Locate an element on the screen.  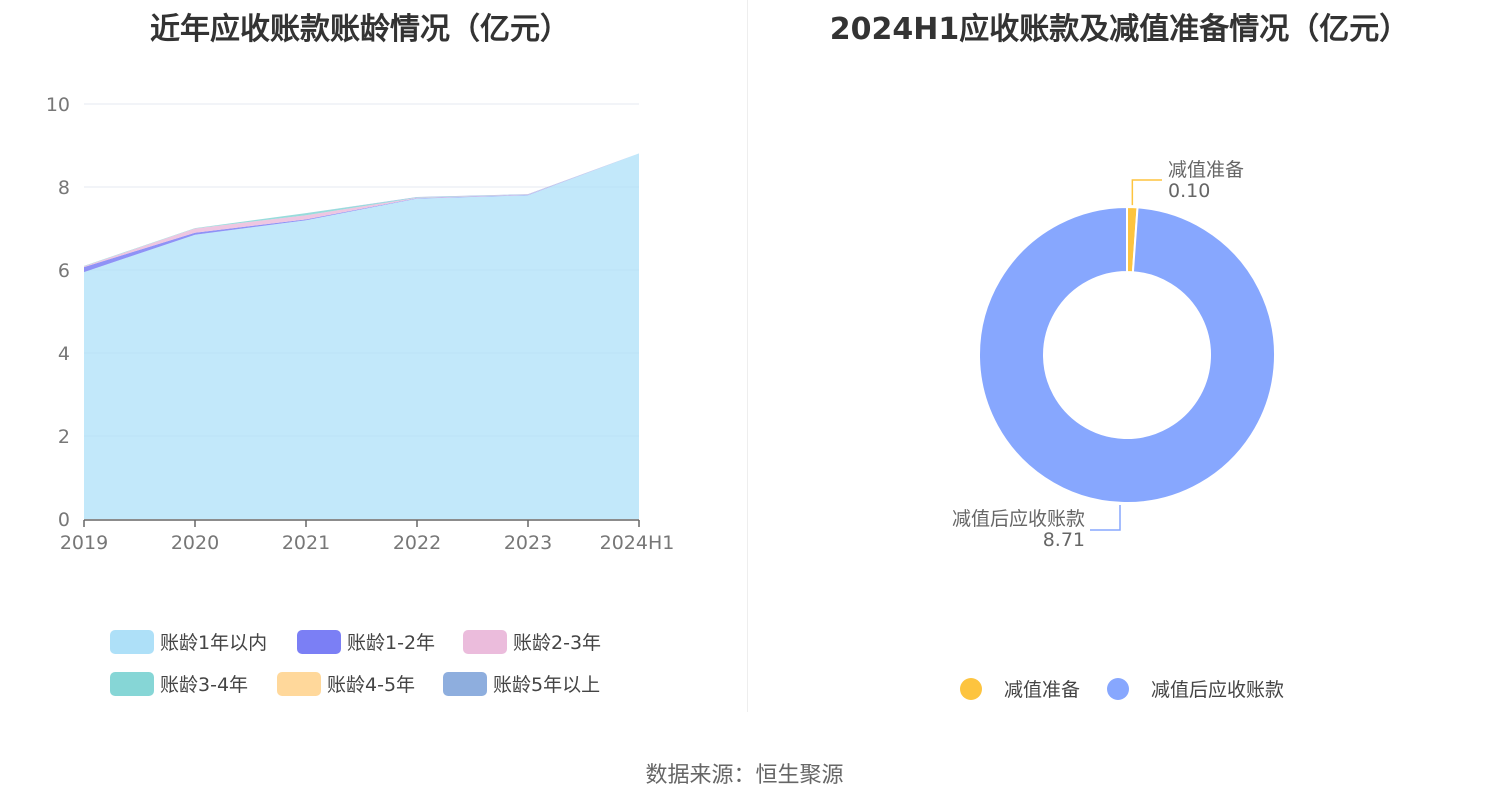
area-chart-title: 近年应收账款账龄情况（亿元） is located at coordinates (360, 29).